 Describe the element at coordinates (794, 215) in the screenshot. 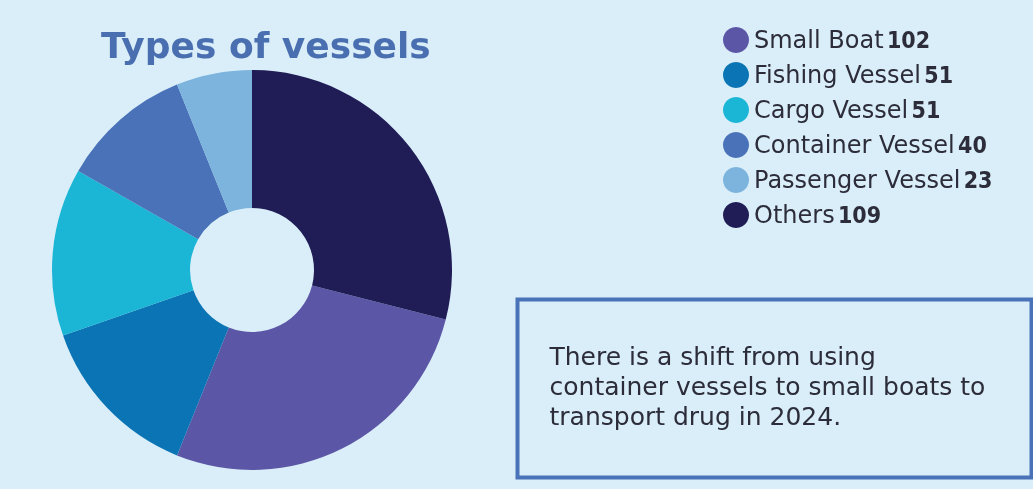

I see `legend-label: Others` at that location.